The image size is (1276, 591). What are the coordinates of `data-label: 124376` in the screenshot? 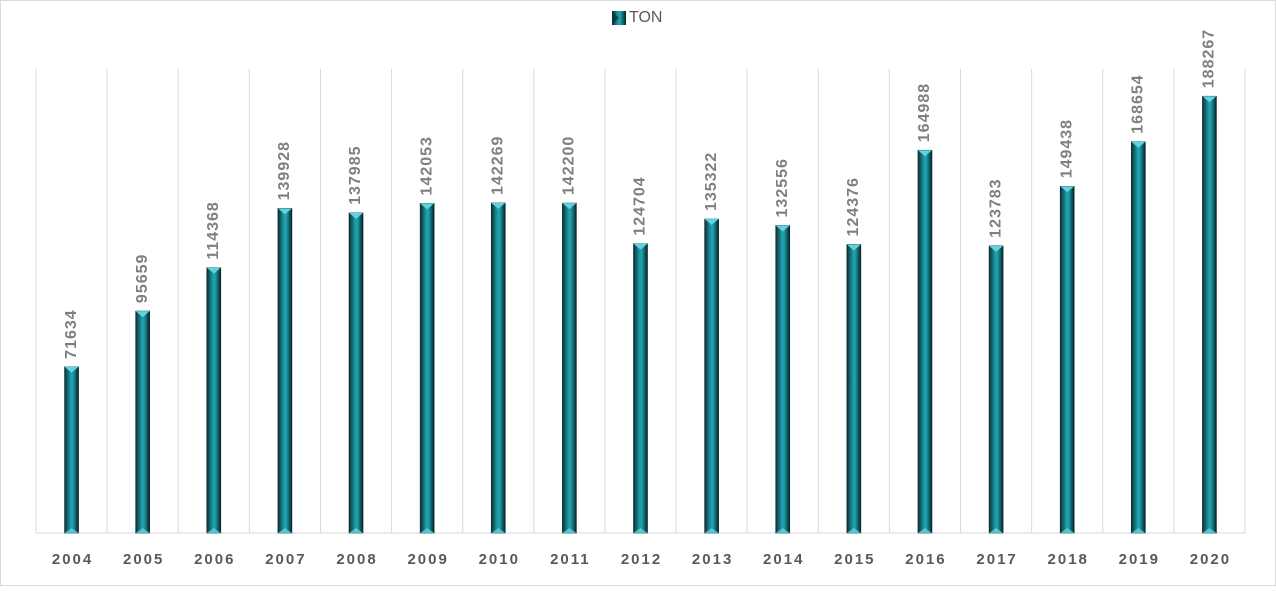 It's located at (853, 206).